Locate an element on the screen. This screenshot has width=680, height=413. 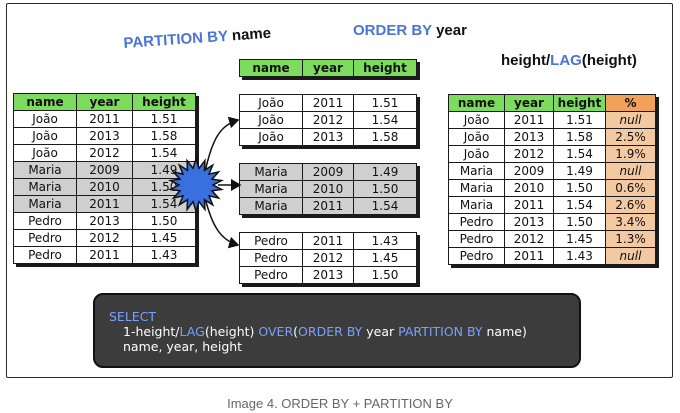
sql-over-keyword: OVER is located at coordinates (275, 331).